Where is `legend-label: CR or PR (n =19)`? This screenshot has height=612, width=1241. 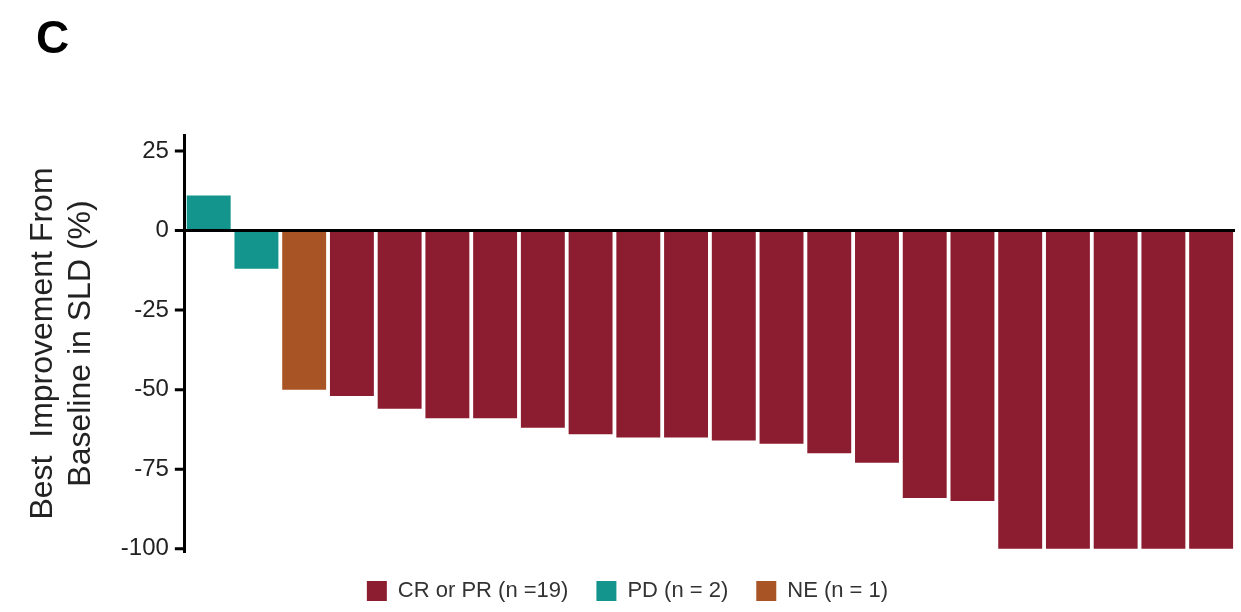
legend-label: CR or PR (n =19) is located at coordinates (483, 590).